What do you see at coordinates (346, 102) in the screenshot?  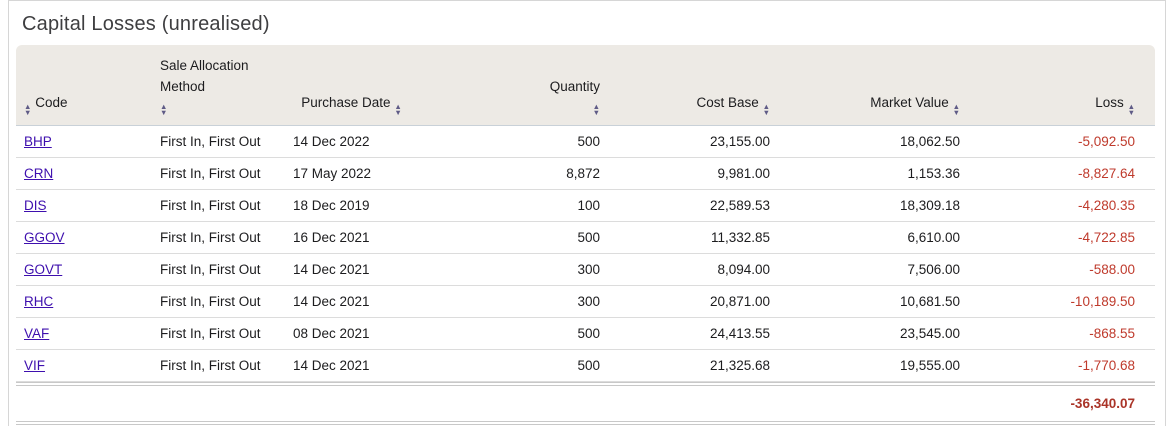 I see `column-label-purchase_date: Purchase Date` at bounding box center [346, 102].